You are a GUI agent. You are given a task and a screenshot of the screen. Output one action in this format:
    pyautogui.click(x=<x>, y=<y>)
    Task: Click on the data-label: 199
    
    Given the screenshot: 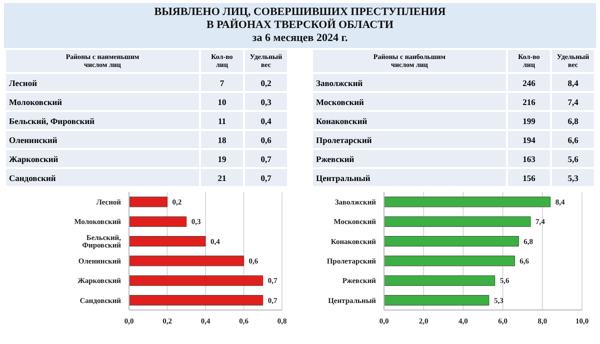 What is the action you would take?
    pyautogui.click(x=529, y=120)
    